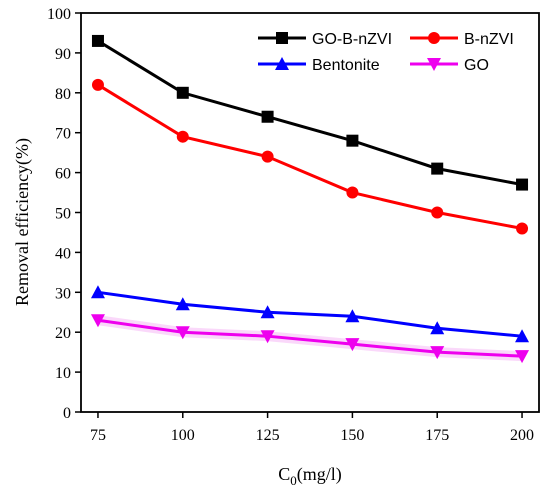 The width and height of the screenshot is (550, 496). Describe the element at coordinates (312, 428) in the screenshot. I see `x-axis-ticks: 75 100 125 150 175 200` at that location.